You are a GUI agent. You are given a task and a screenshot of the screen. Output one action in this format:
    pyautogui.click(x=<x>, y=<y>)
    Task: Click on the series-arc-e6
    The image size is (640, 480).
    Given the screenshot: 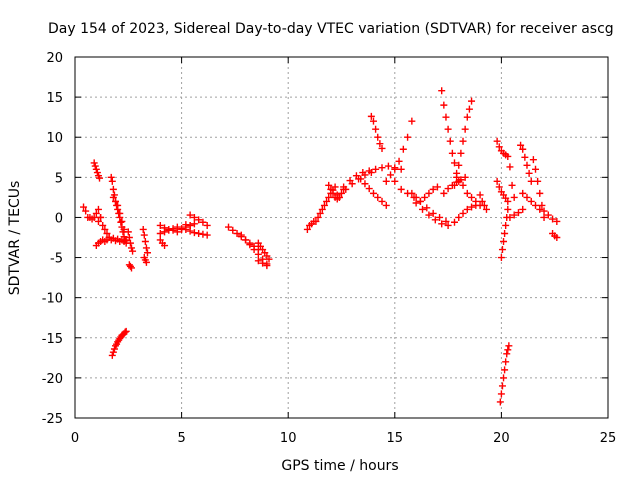 What is the action you would take?
    pyautogui.click(x=467, y=211)
    